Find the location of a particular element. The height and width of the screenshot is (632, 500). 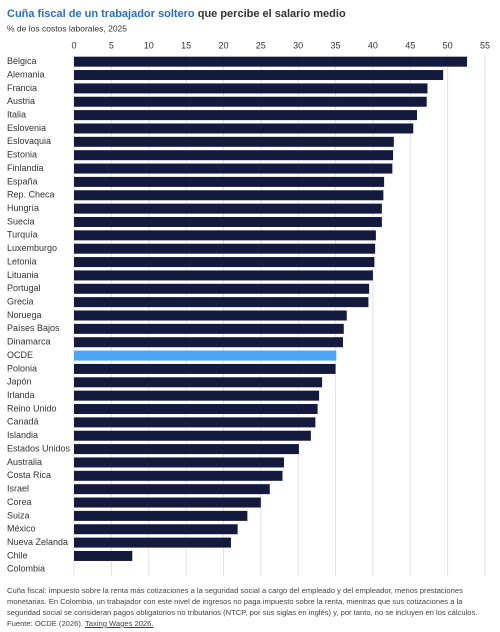

x-tick-label: 5 is located at coordinates (111, 45).